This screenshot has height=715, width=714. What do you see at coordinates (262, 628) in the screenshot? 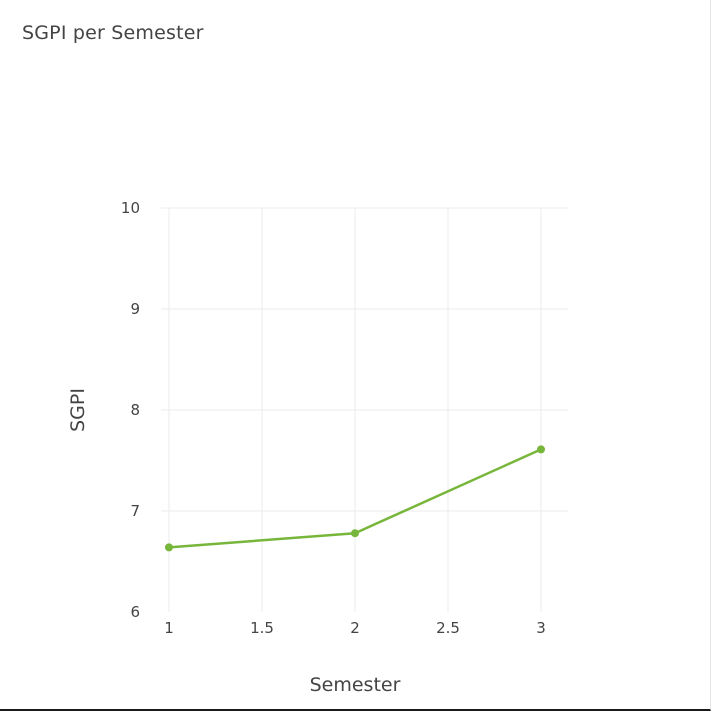
I see `x-tick-label: 1.5` at bounding box center [262, 628].